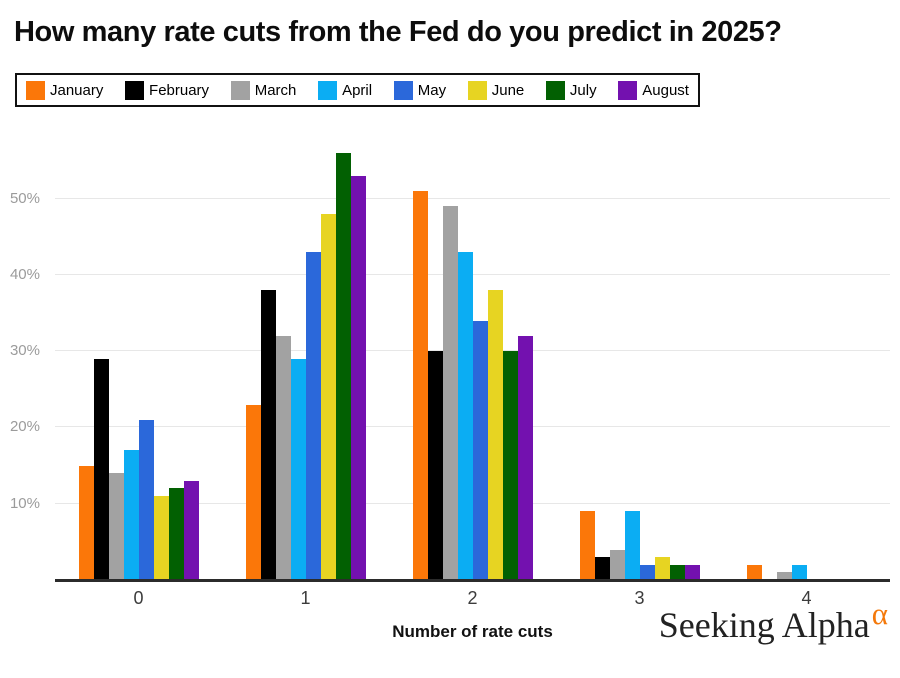 Image resolution: width=900 pixels, height=678 pixels. I want to click on y-tick-label: 10%, so click(24, 503).